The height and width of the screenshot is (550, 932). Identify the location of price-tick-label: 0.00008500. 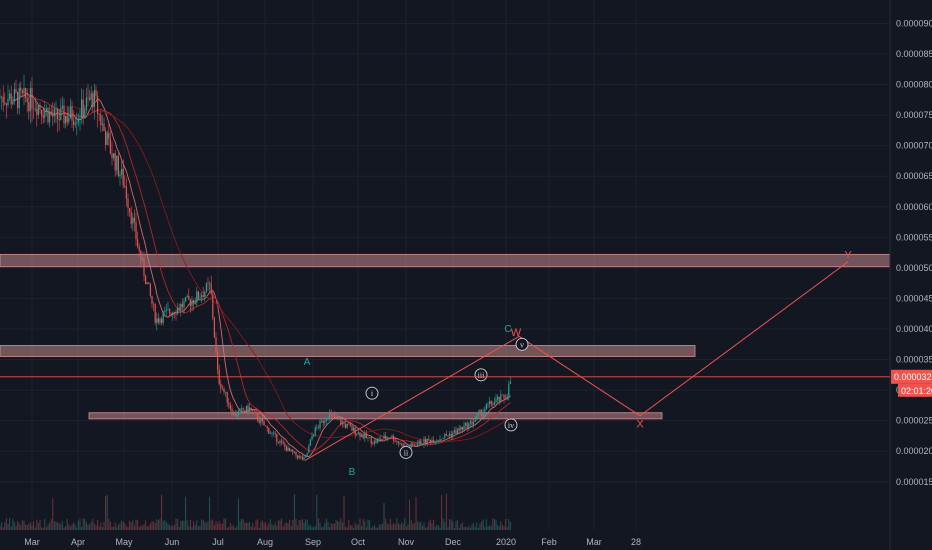
(914, 54).